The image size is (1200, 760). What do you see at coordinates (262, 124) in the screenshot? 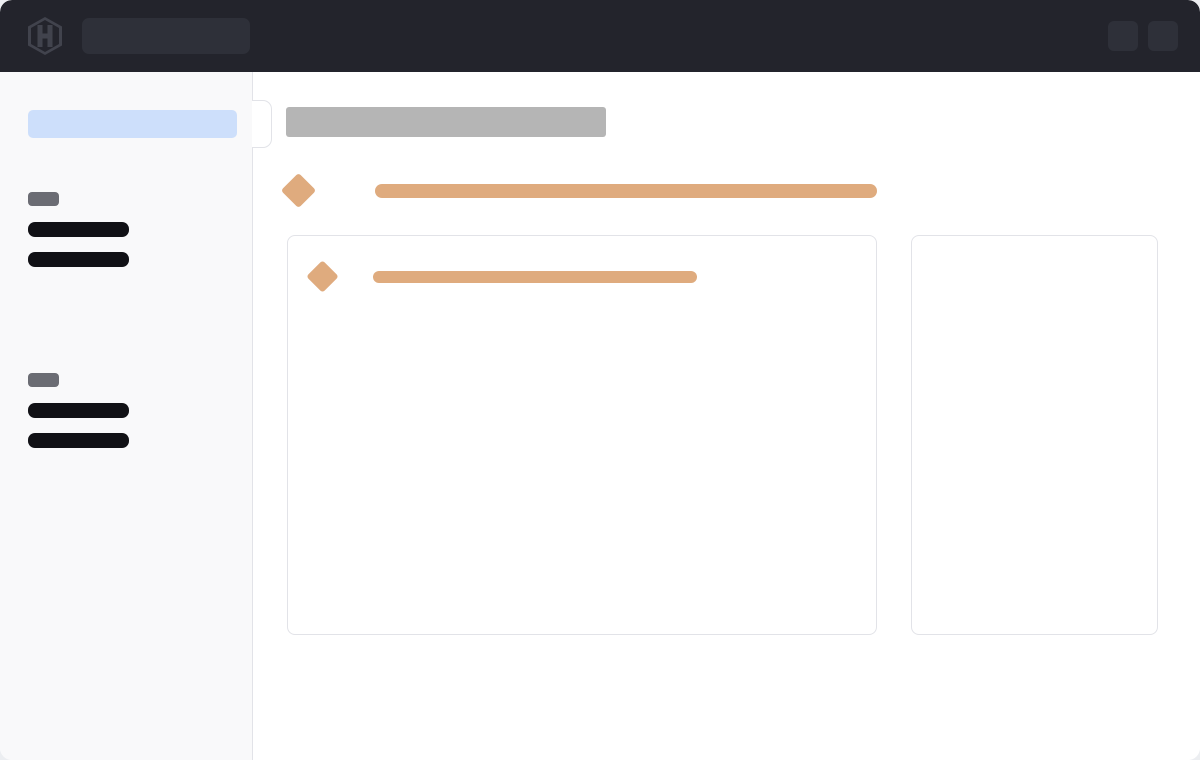
I see `sidebar-active-notch` at bounding box center [262, 124].